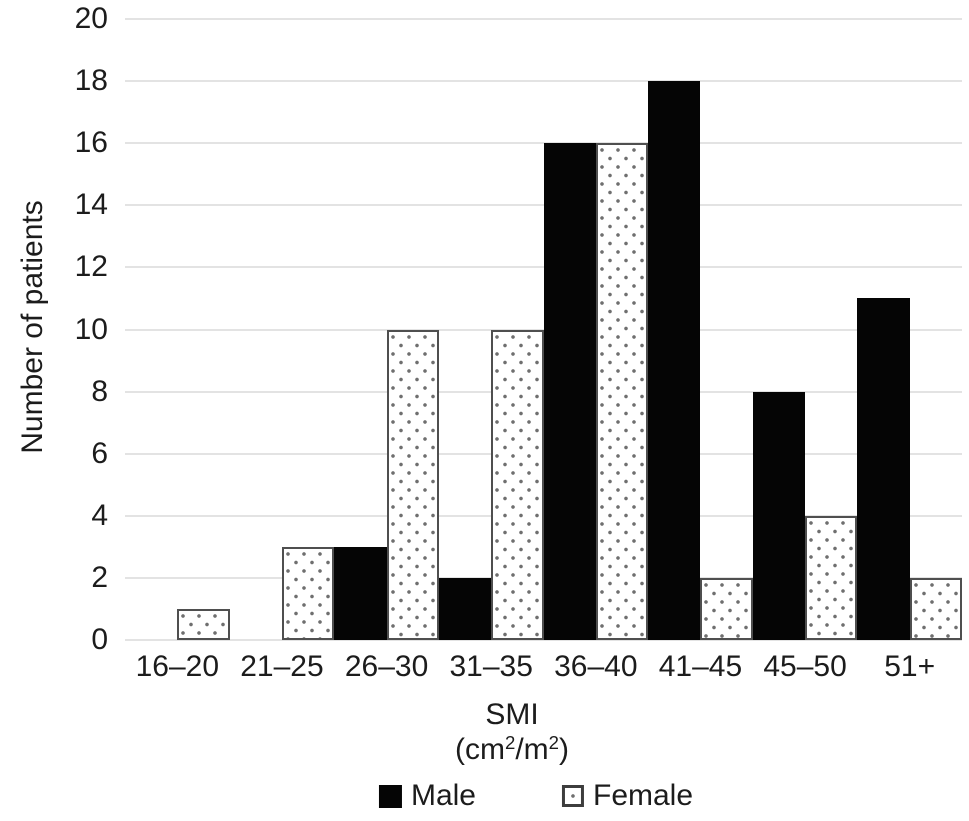 The height and width of the screenshot is (821, 969). What do you see at coordinates (480, 749) in the screenshot?
I see `x-axis-unit-prefix: (cm` at bounding box center [480, 749].